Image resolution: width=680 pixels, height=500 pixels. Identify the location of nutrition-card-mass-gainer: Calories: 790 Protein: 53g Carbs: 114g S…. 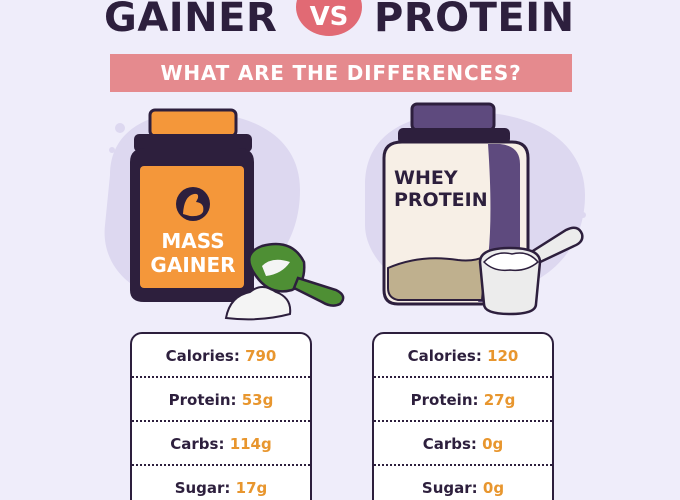
(221, 416).